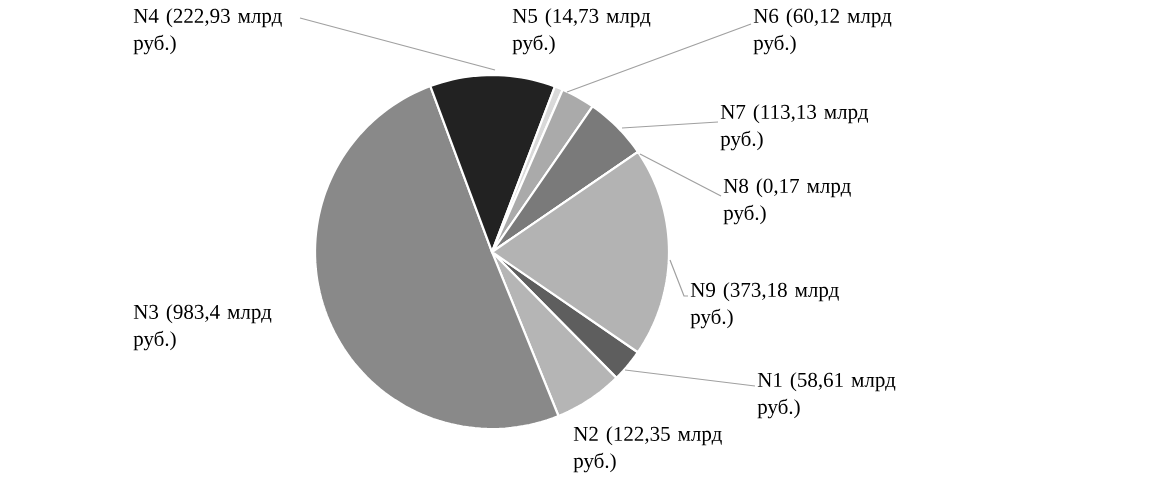 This screenshot has width=1161, height=486. What do you see at coordinates (647, 449) in the screenshot?
I see `slice-label: N2 (122,35 млрд руб.)` at bounding box center [647, 449].